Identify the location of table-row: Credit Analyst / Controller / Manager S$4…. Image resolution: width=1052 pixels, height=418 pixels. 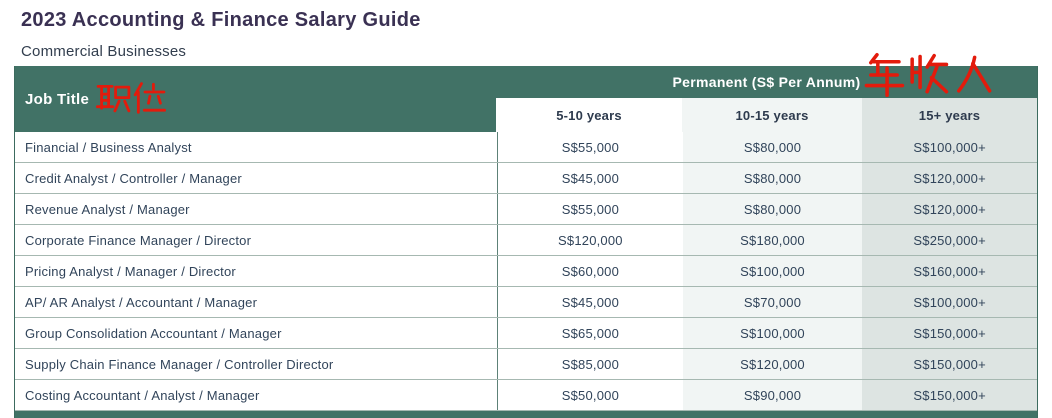
(526, 178).